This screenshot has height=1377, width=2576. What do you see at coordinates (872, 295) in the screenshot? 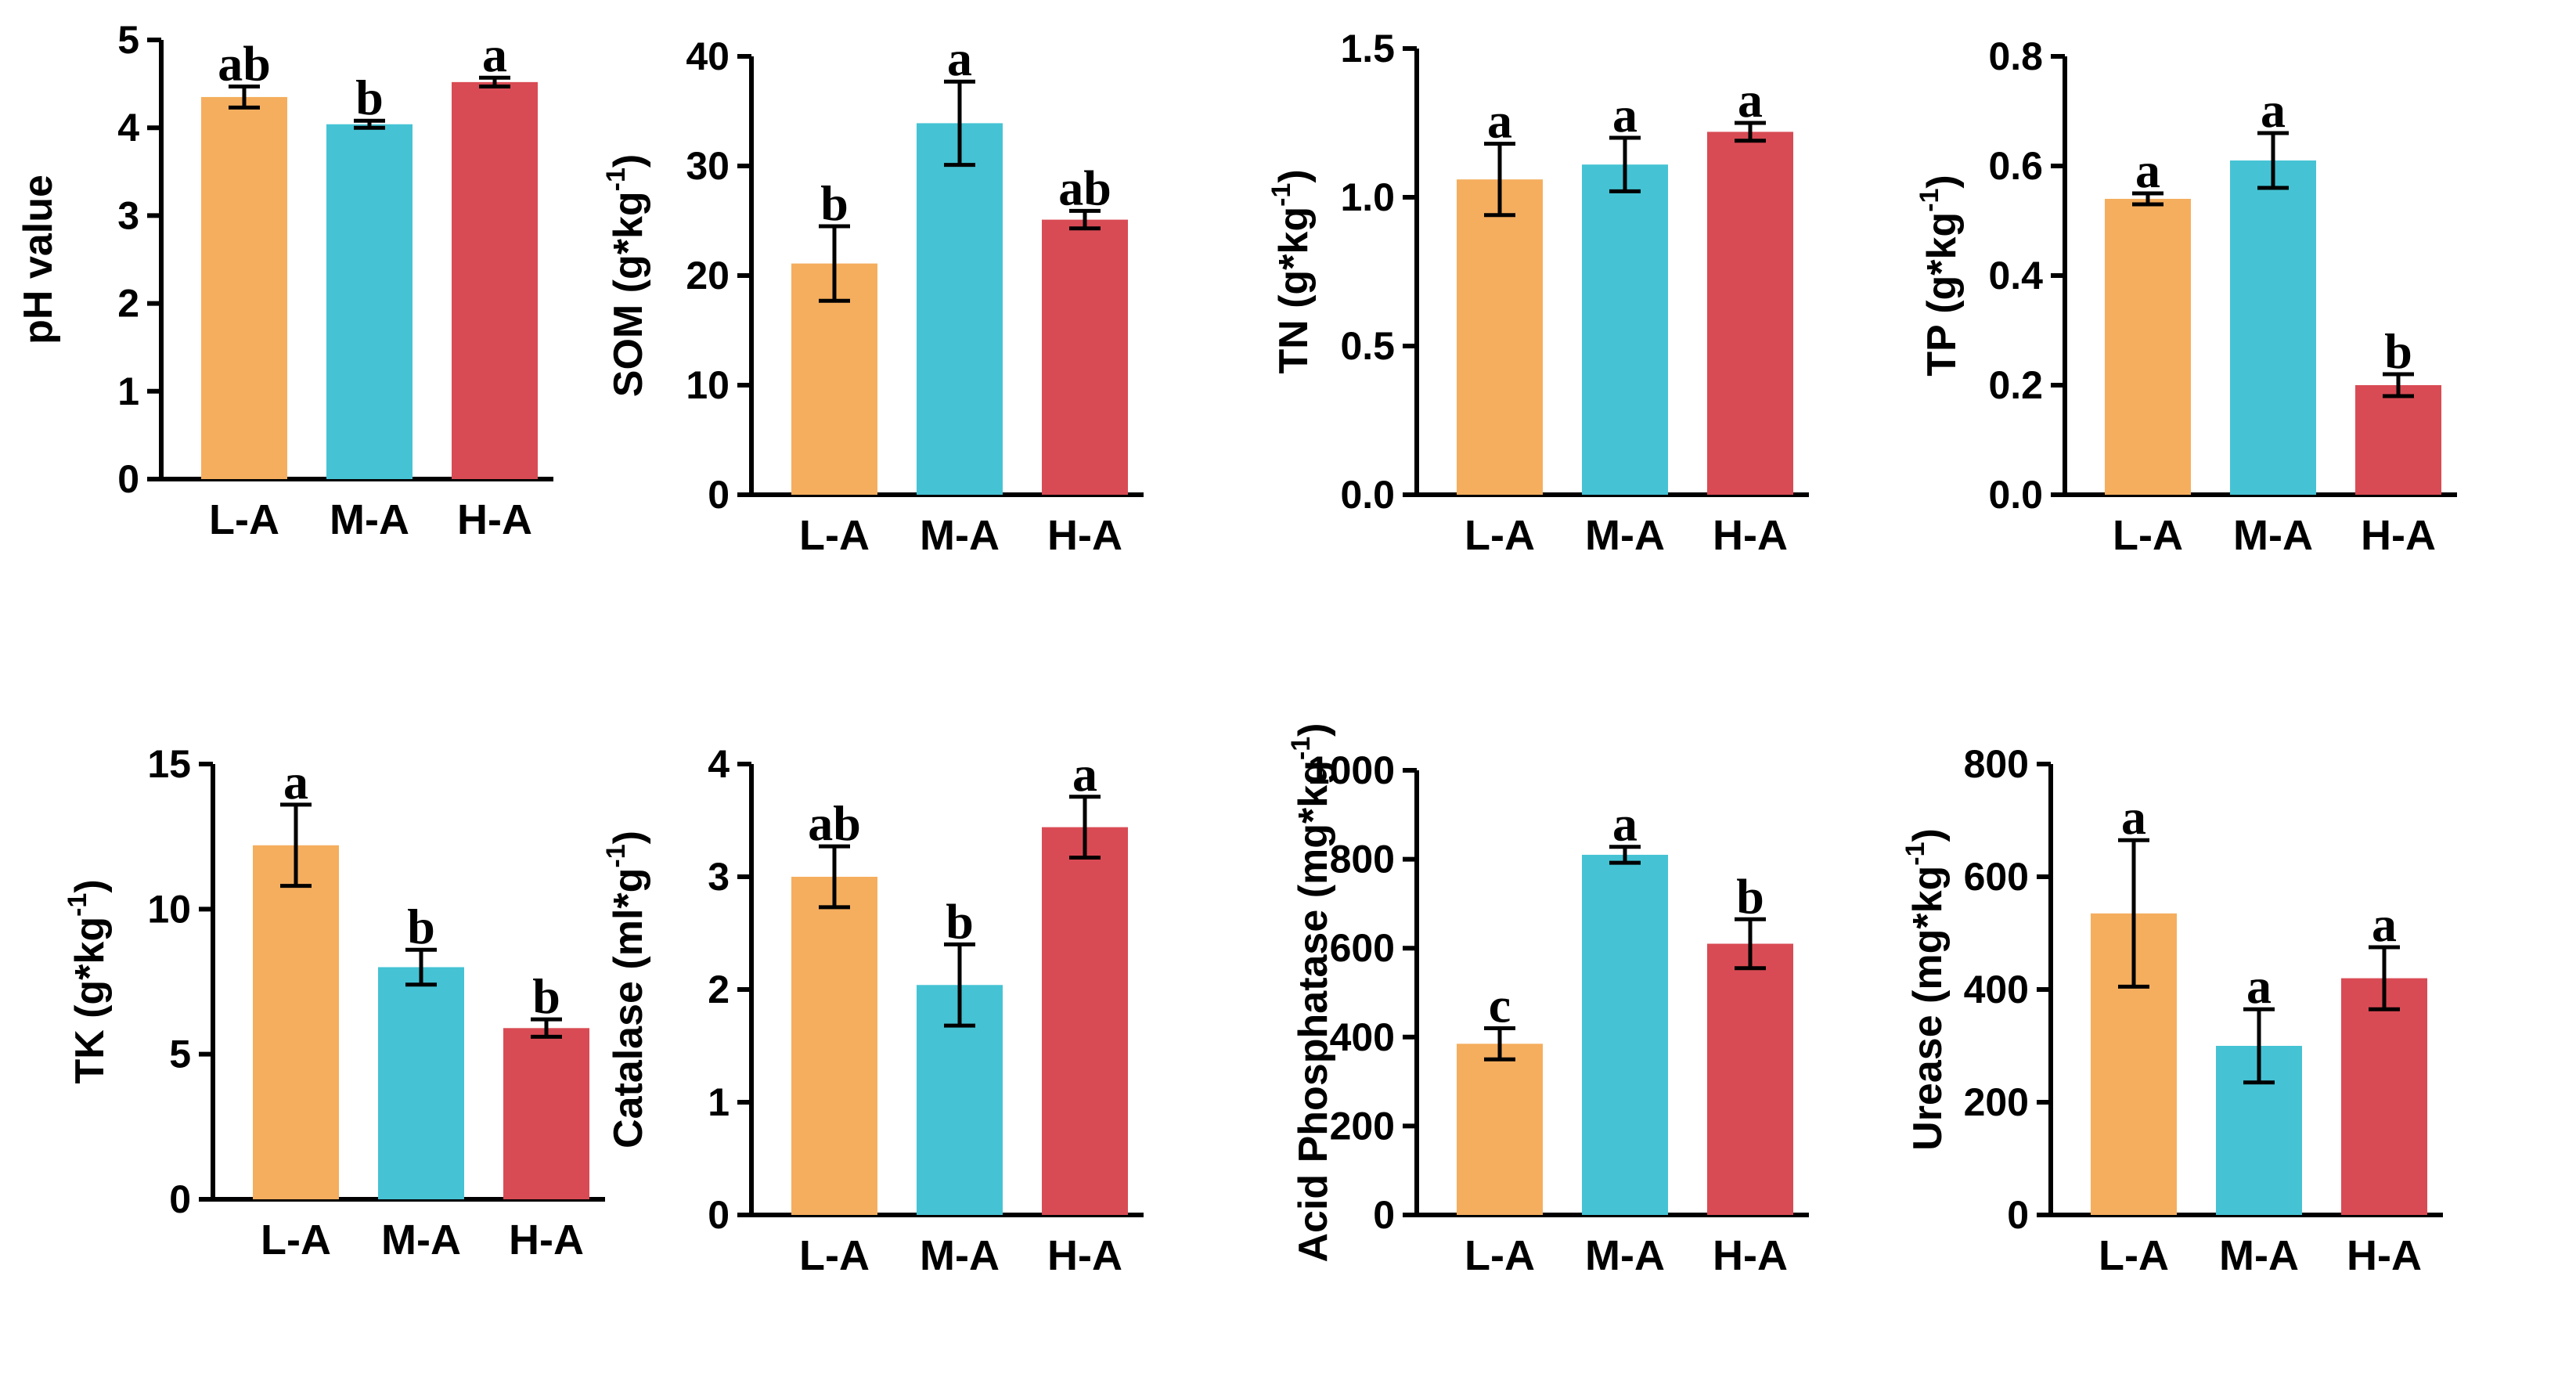
I see `chart-panel-2: 0 10 20 30 40 SOM (g*kg-1) b L-A a M-A ab H-A` at bounding box center [872, 295].